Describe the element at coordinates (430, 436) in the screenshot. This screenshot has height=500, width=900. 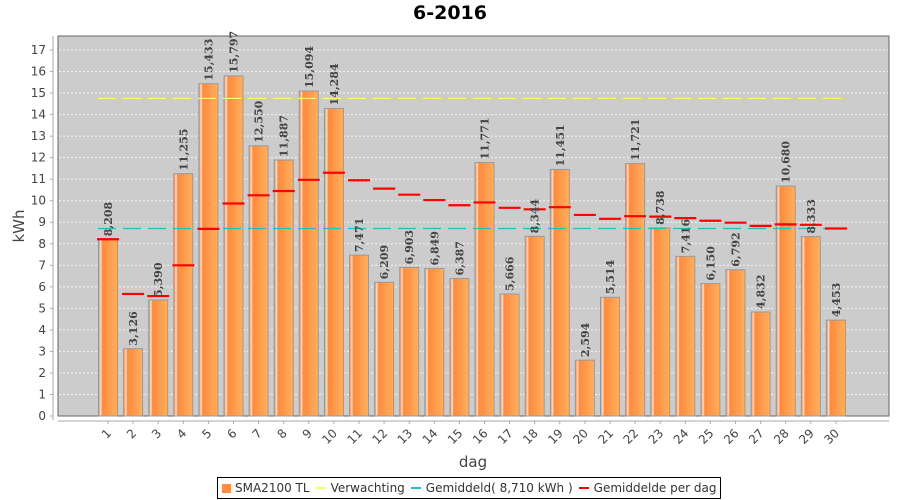
I see `x-tick-label: 14` at that location.